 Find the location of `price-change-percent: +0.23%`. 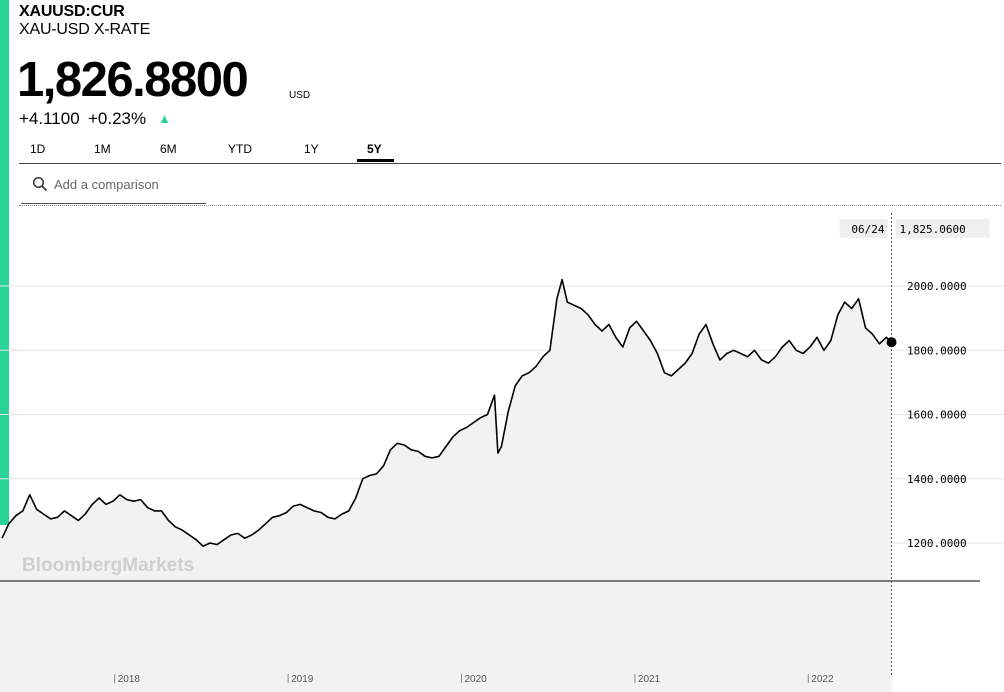

price-change-percent: +0.23% is located at coordinates (117, 118).